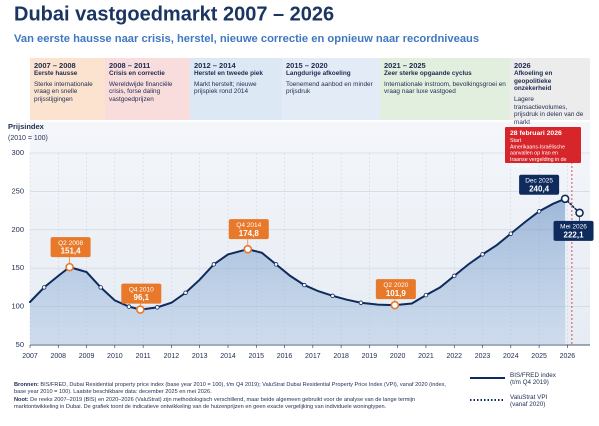 This screenshot has height=426, width=599. I want to click on y-tick-label: 50, so click(20, 344).